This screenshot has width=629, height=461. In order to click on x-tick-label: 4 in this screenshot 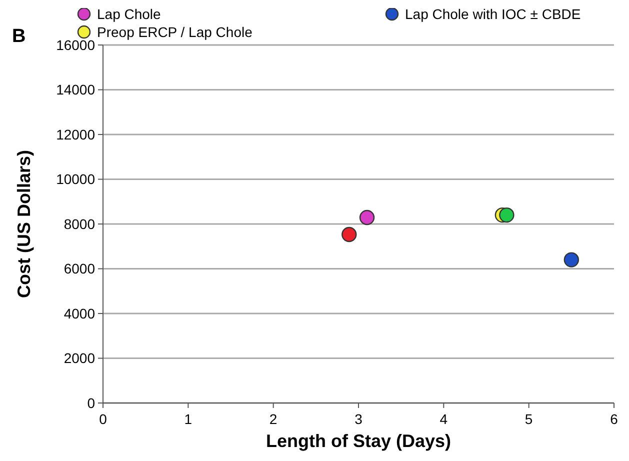, I will do `click(444, 419)`.